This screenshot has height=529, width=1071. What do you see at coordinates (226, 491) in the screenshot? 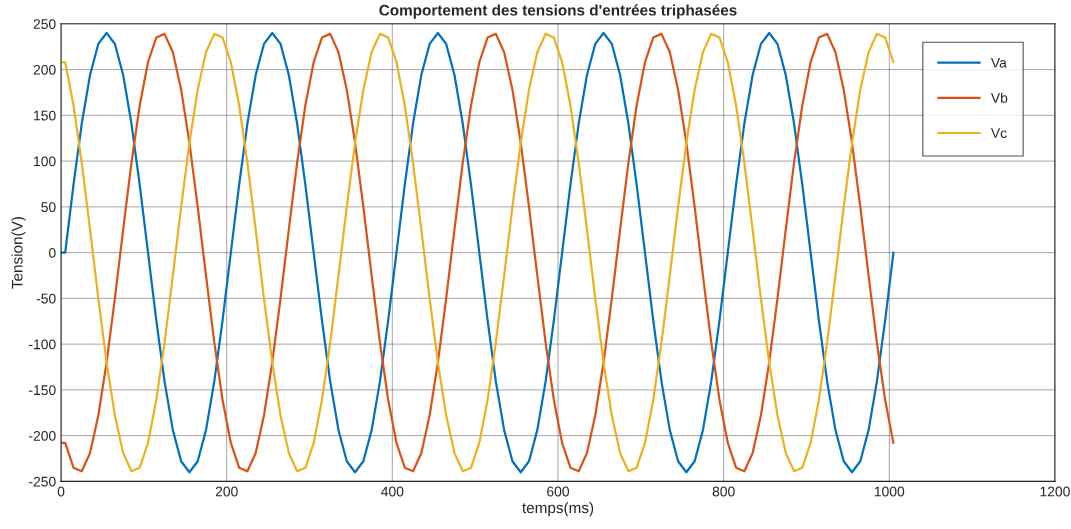
I see `x-tick-label: 200` at bounding box center [226, 491].